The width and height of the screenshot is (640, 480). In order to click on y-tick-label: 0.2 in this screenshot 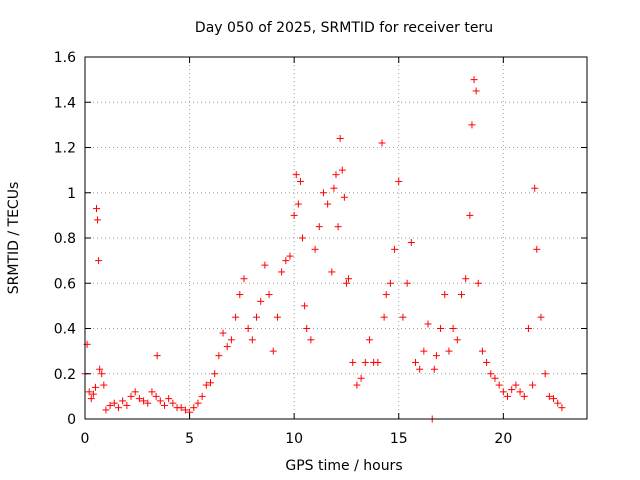, I will do `click(65, 375)`.